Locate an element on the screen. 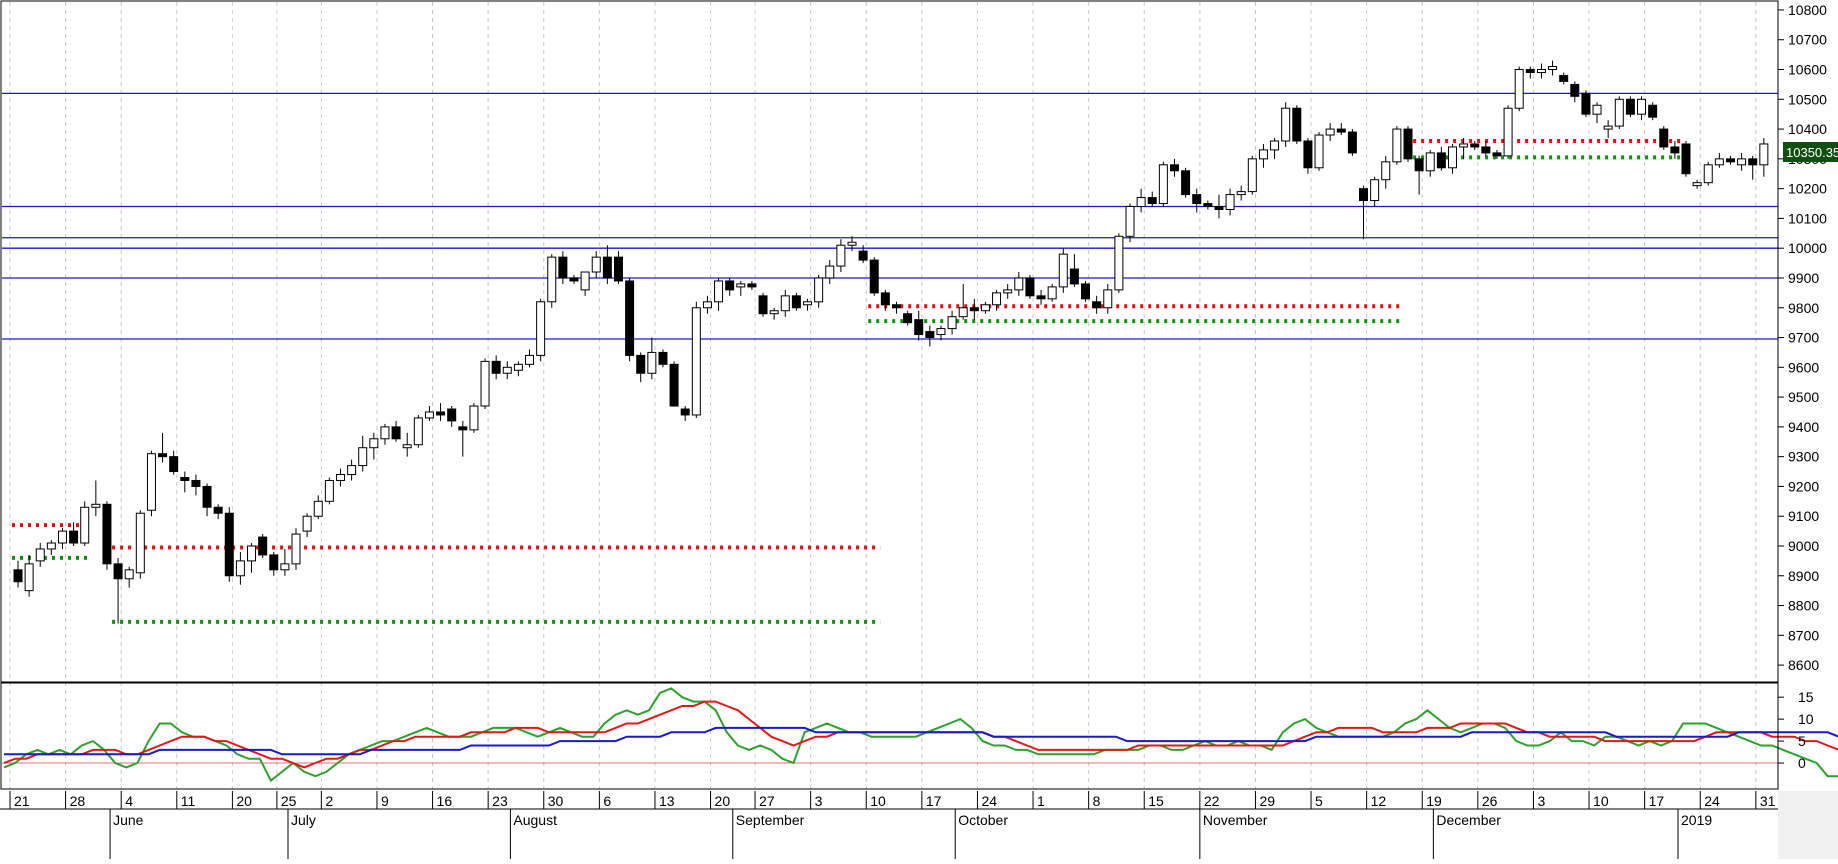 Image resolution: width=1838 pixels, height=864 pixels. price-tick-label: 8800 is located at coordinates (1803, 606).